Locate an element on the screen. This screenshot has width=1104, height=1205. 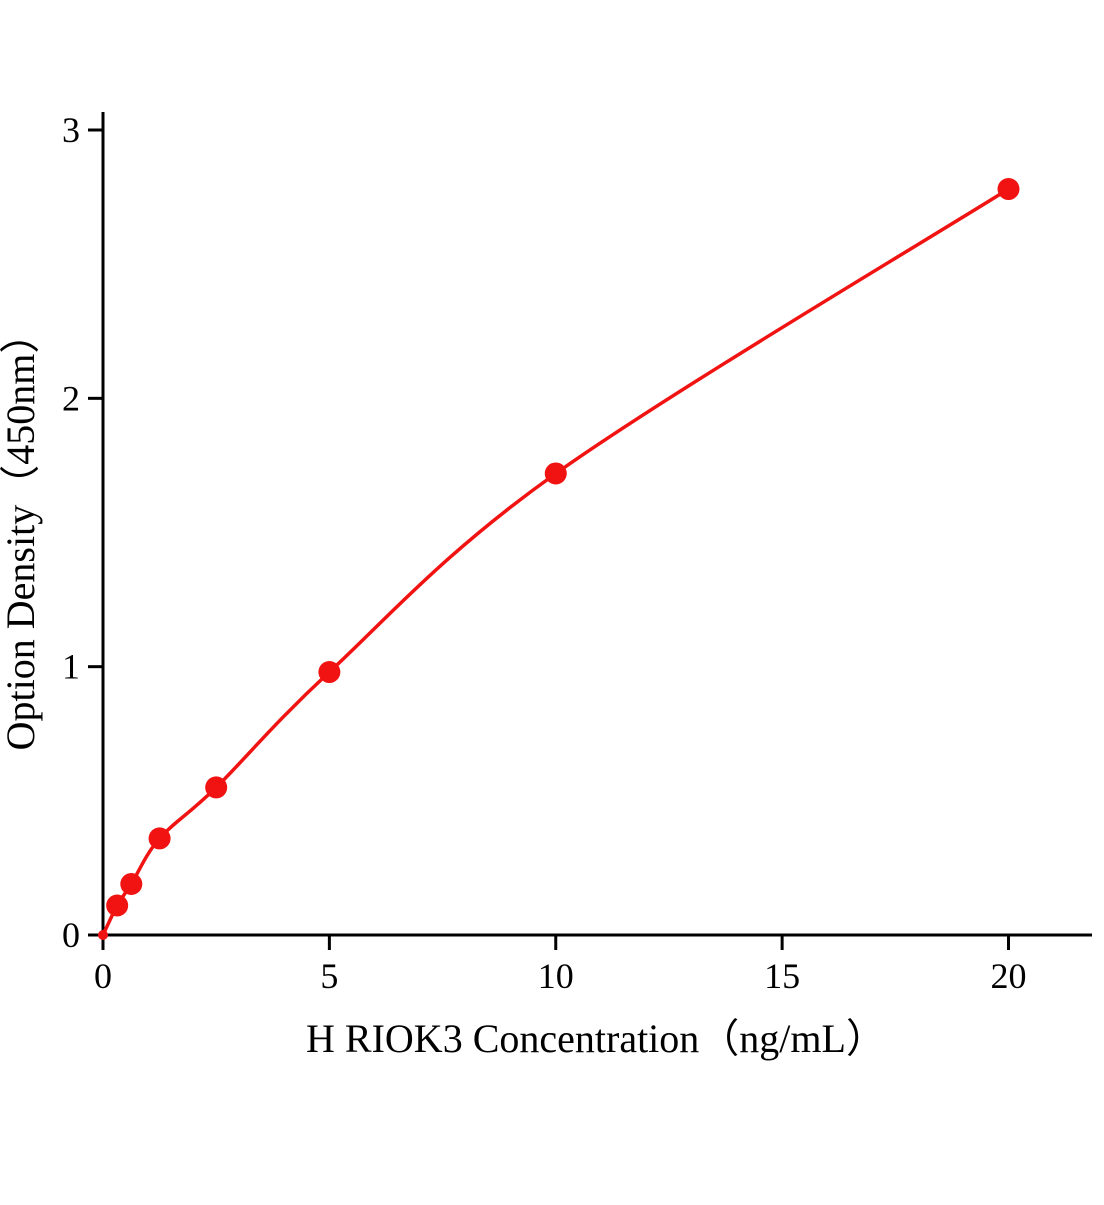
x-tick-label: 0 is located at coordinates (103, 976).